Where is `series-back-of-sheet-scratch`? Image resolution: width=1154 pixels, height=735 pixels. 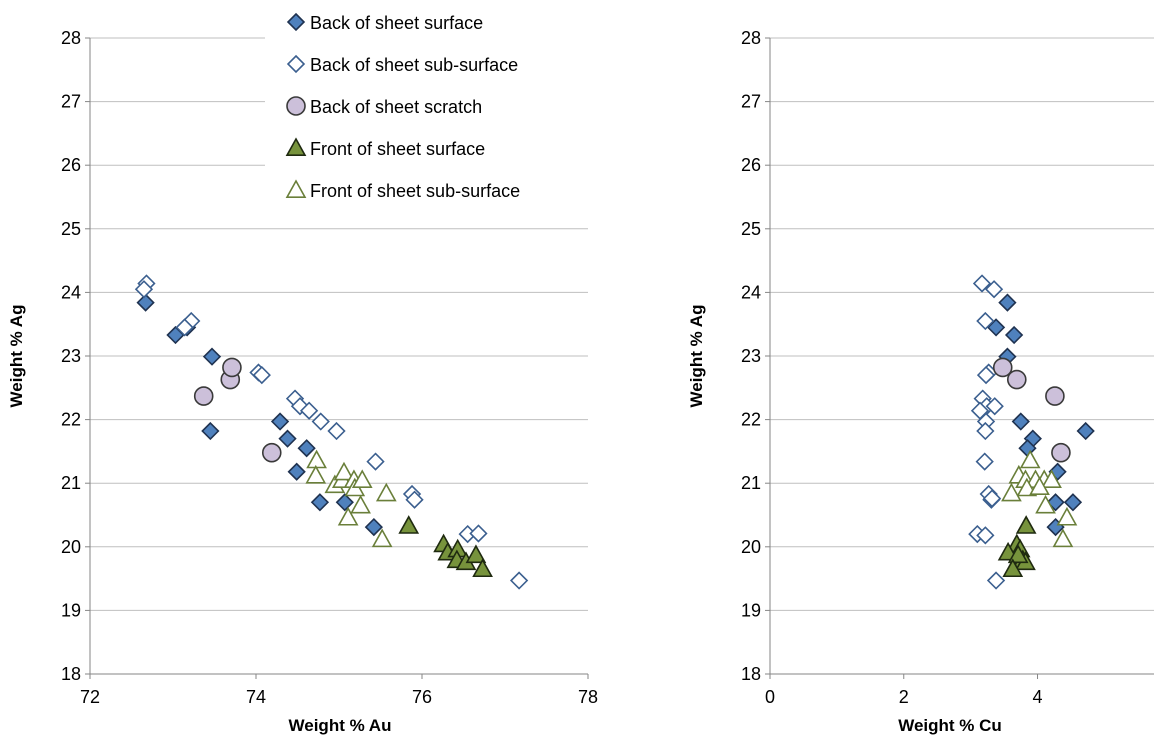 series-back-of-sheet-scratch is located at coordinates (237, 410).